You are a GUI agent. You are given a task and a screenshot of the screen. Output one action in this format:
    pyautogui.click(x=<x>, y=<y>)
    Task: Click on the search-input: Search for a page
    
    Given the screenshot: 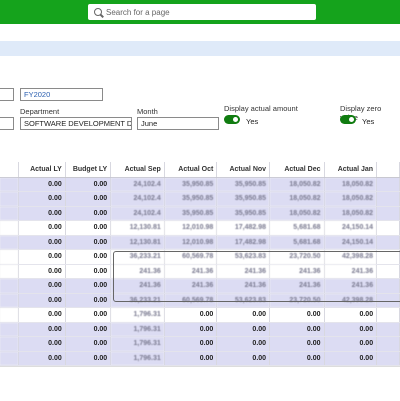 What is the action you would take?
    pyautogui.click(x=202, y=12)
    